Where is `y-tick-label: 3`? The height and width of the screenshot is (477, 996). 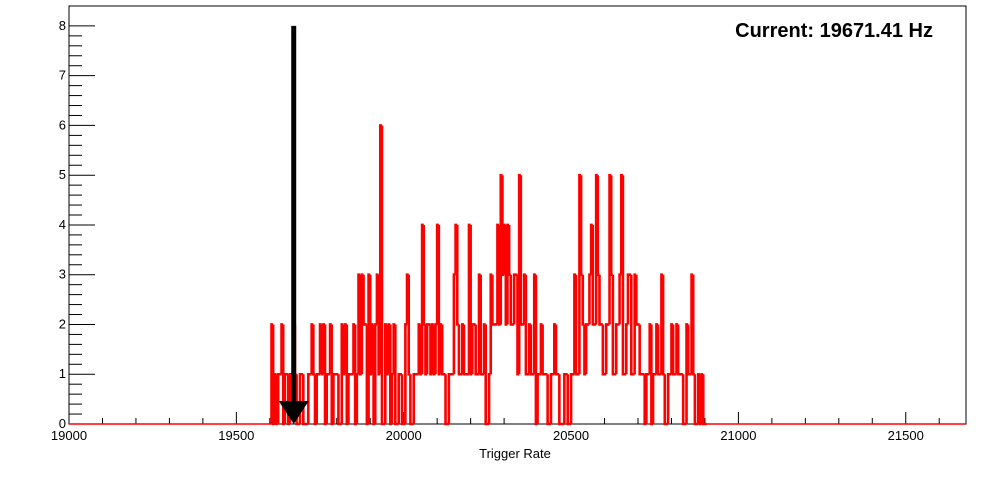 y-tick-label: 3 is located at coordinates (62, 274).